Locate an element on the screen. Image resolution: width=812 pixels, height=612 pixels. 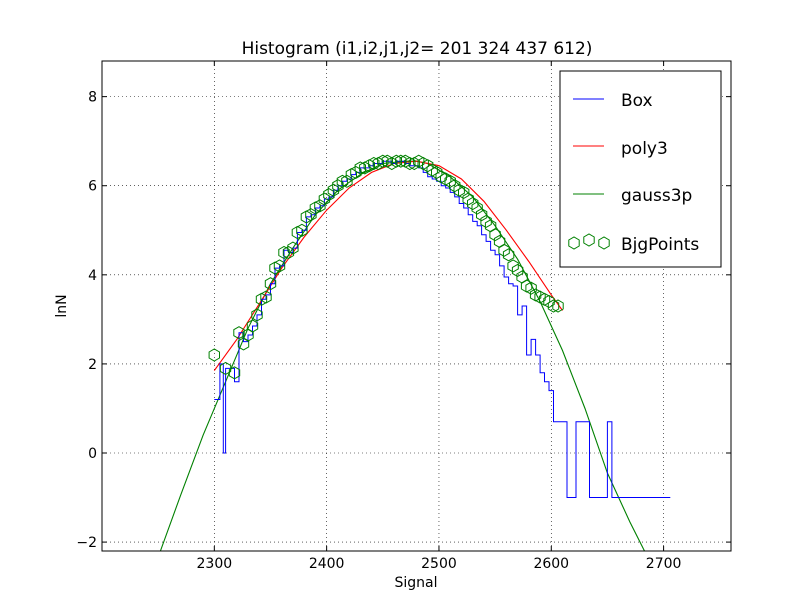
x-tick-label: 2700 is located at coordinates (664, 564).